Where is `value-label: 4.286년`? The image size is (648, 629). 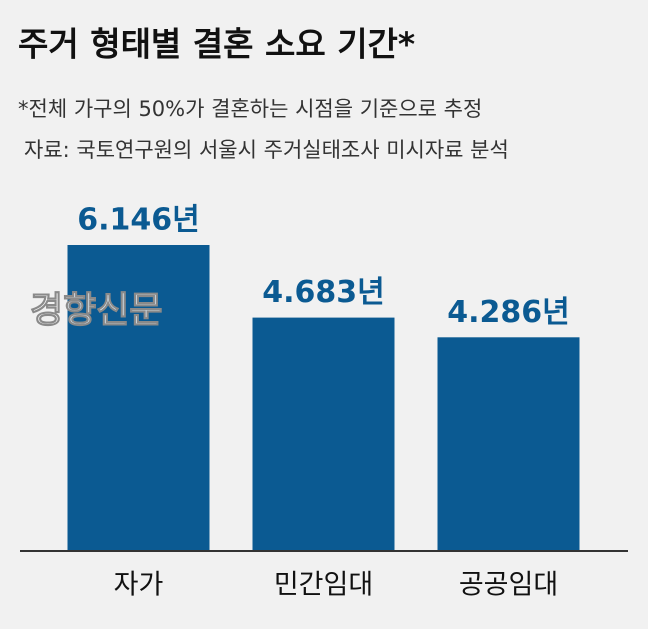 value-label: 4.286년 is located at coordinates (508, 312).